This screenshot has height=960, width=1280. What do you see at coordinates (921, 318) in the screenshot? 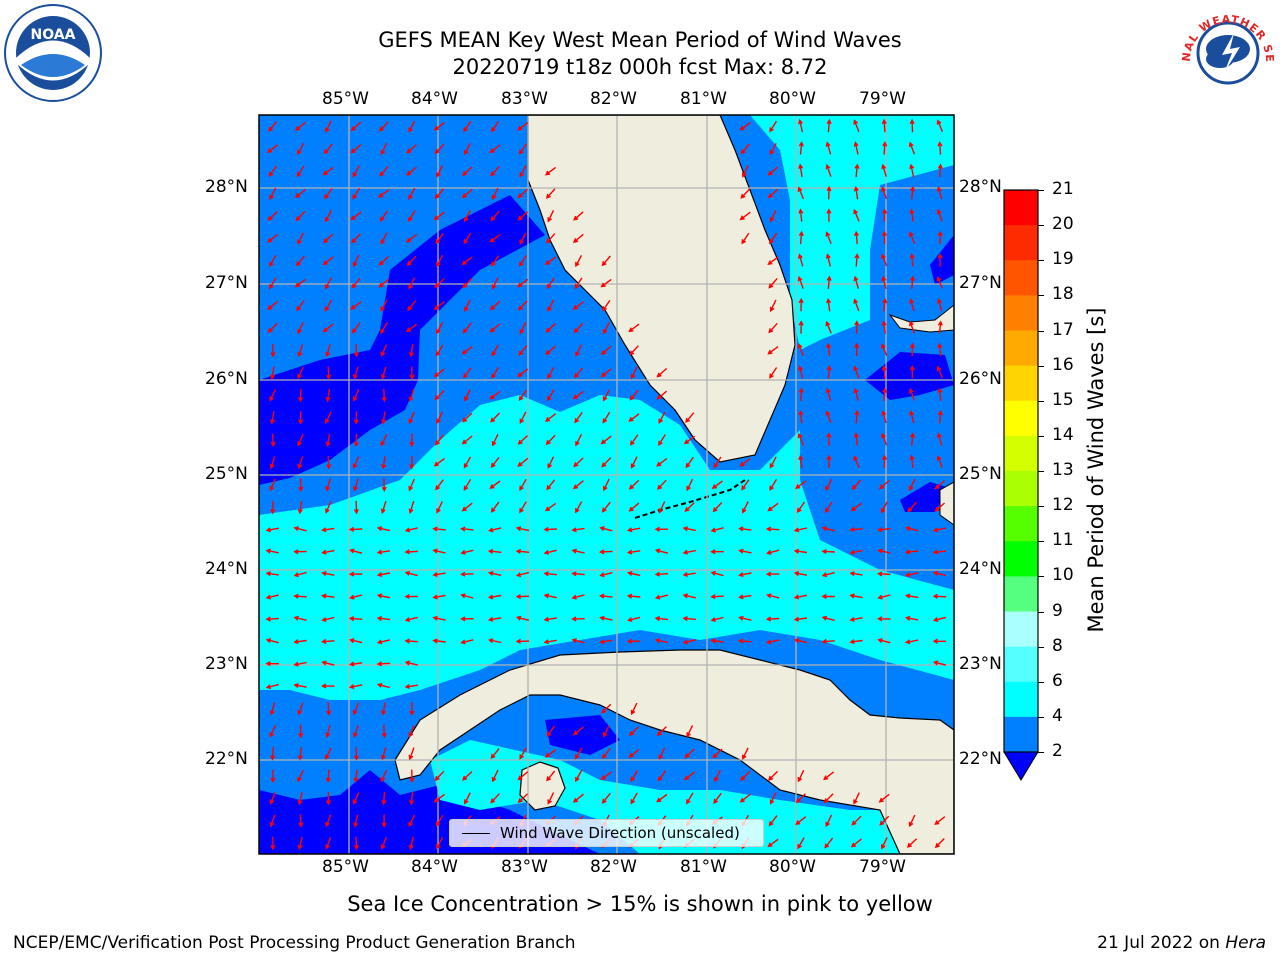
I see `bahamas-land` at bounding box center [921, 318].